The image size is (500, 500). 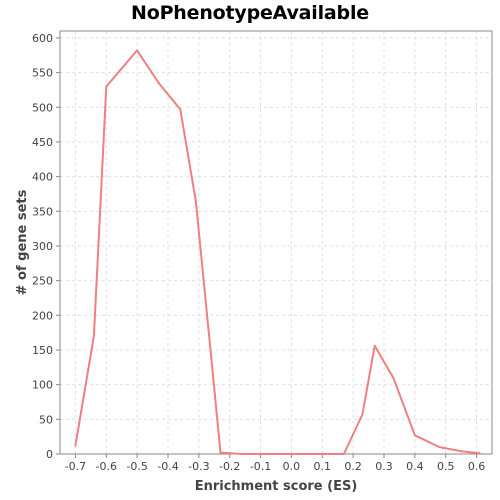 What do you see at coordinates (75, 466) in the screenshot?
I see `x-tick-label: -0.7` at bounding box center [75, 466].